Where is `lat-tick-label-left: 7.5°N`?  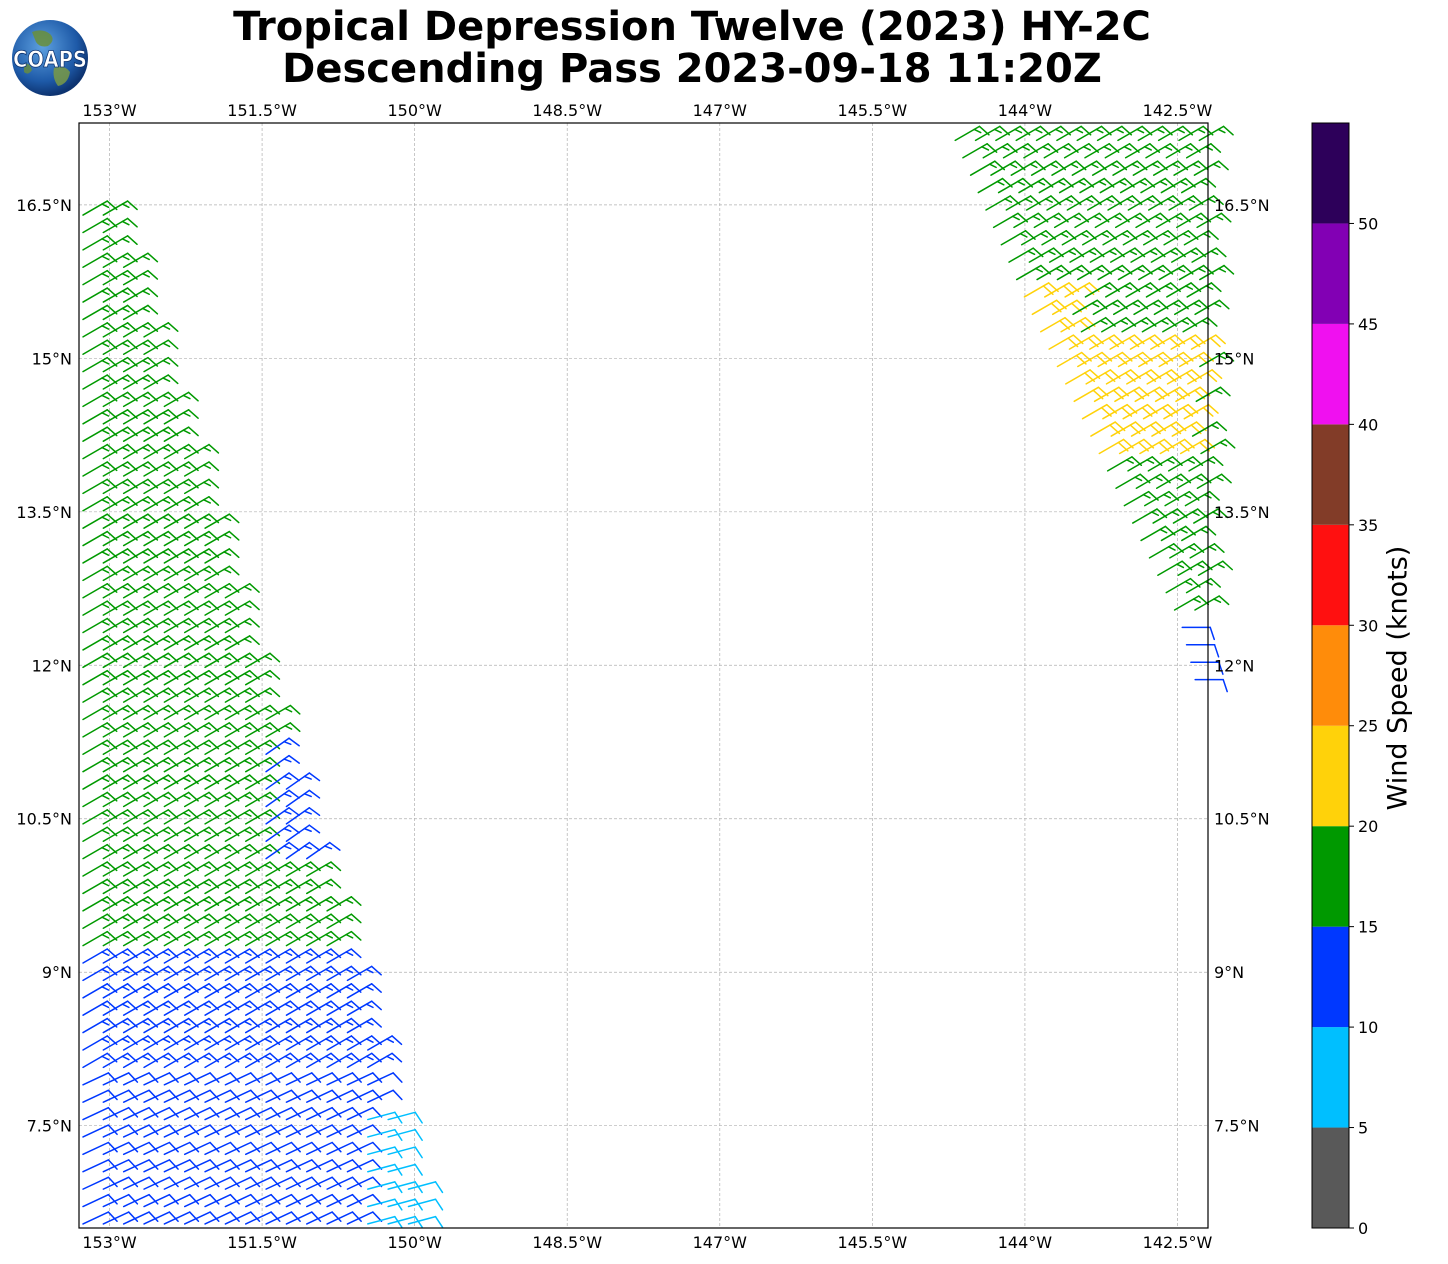 lat-tick-label-left: 7.5°N is located at coordinates (49, 1126).